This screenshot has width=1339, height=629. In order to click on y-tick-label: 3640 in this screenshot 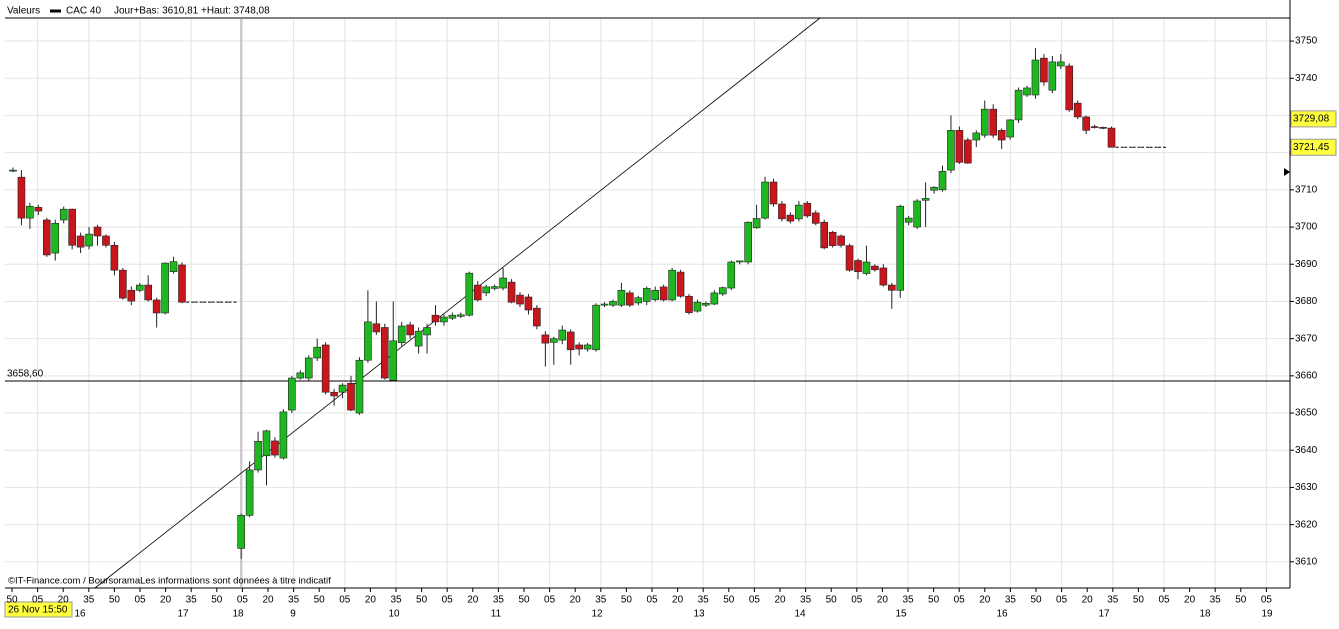, I will do `click(1306, 450)`.